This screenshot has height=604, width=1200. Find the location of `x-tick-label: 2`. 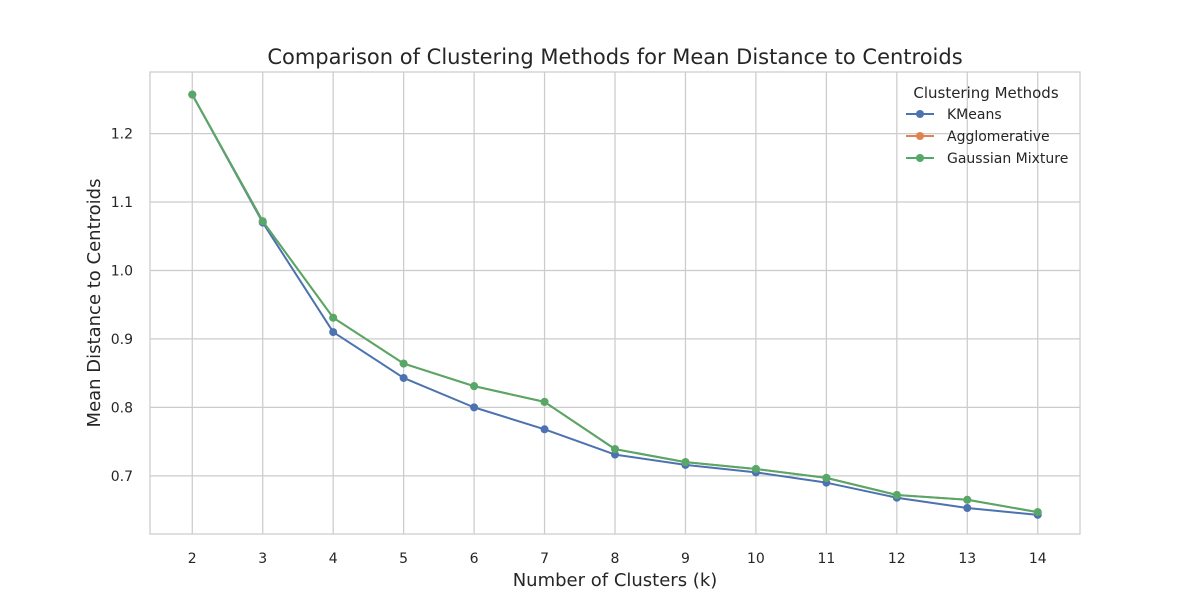

x-tick-label: 2 is located at coordinates (192, 559).